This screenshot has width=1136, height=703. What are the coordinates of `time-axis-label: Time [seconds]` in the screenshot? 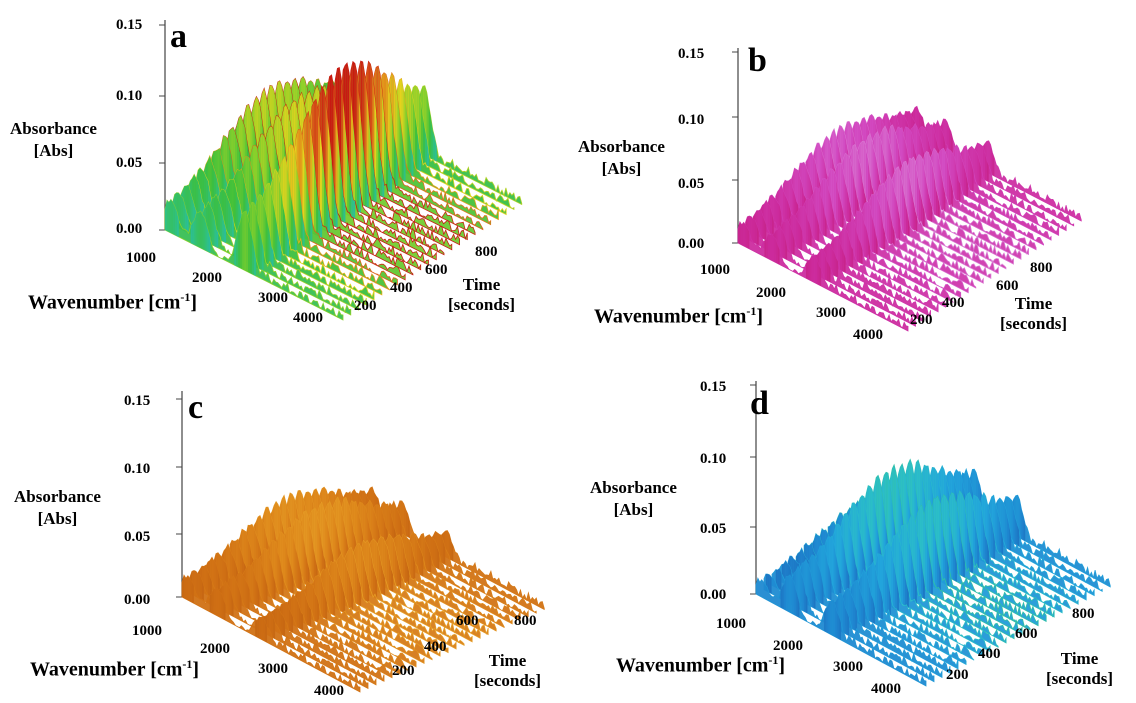 It's located at (508, 670).